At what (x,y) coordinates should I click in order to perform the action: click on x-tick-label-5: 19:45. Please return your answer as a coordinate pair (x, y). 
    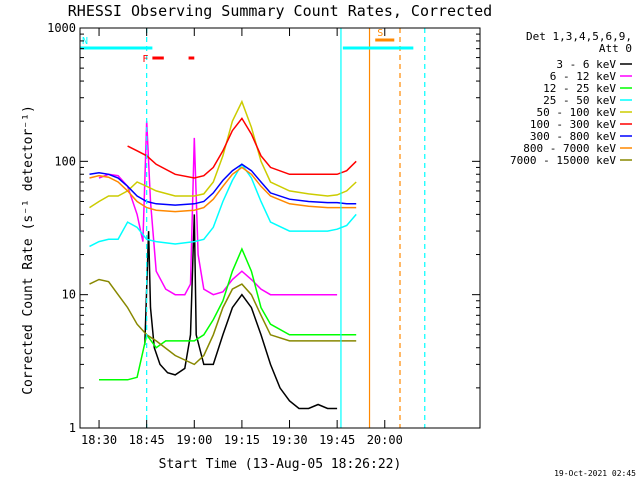
    Looking at the image, I should click on (337, 440).